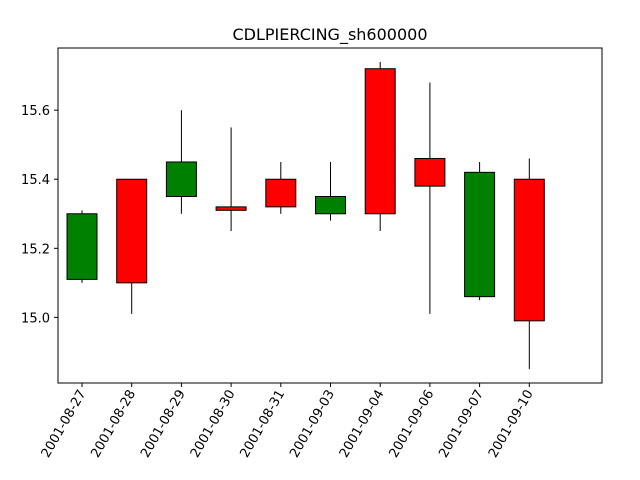 This screenshot has height=480, width=640. What do you see at coordinates (213, 424) in the screenshot?
I see `x-tick-label: 2001-08-30` at bounding box center [213, 424].